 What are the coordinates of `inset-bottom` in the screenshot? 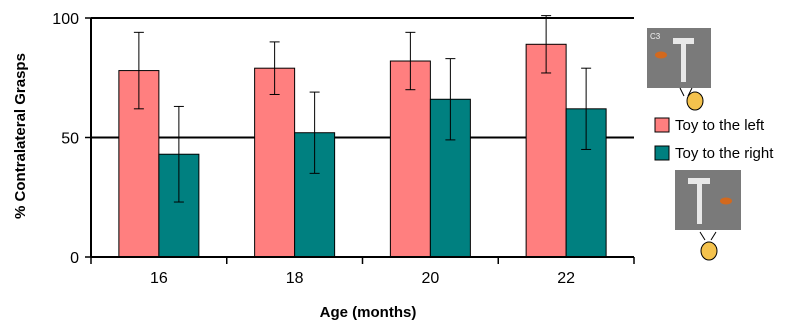 It's located at (708, 215).